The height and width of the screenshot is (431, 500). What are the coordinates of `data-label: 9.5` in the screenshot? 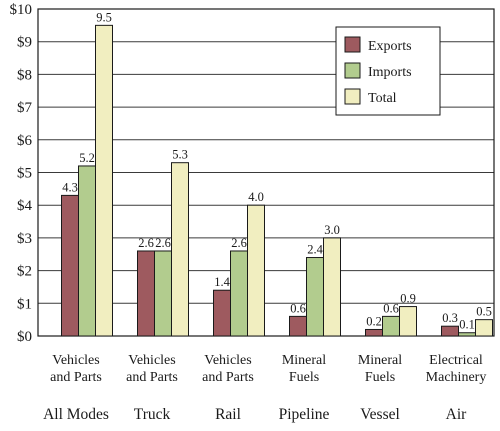 It's located at (104, 17).